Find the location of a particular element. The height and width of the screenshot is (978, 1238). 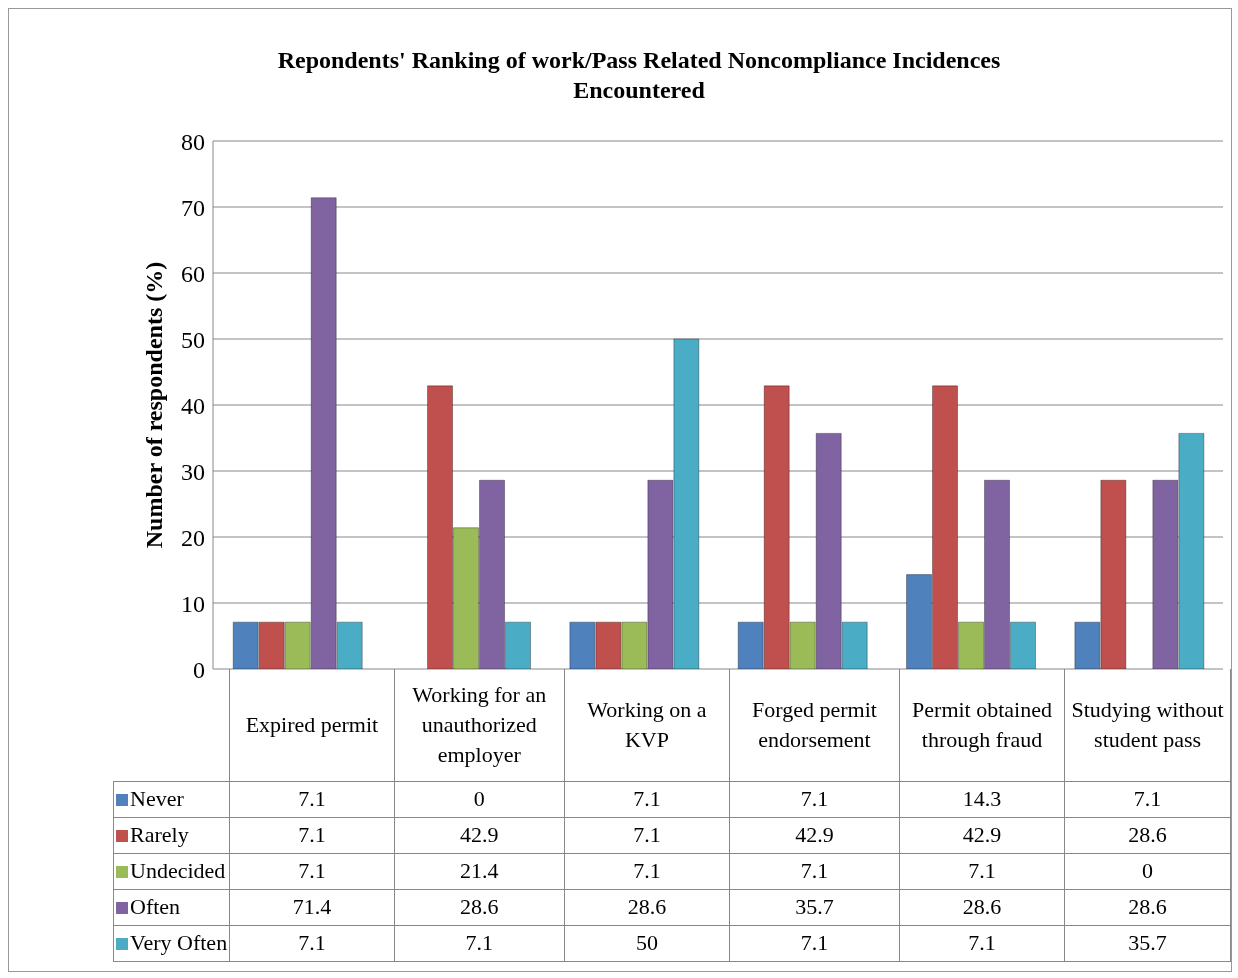

x-tick-label: Permit obtained through fraud is located at coordinates (982, 725).